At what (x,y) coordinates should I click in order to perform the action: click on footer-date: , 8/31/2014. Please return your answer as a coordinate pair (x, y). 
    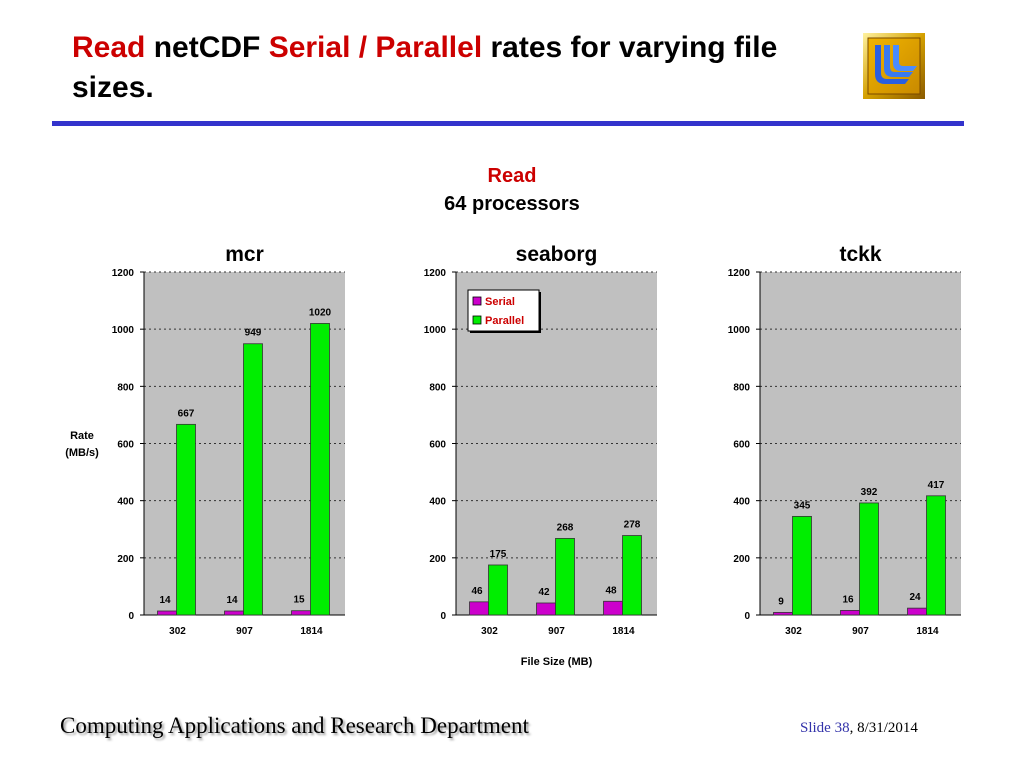
    Looking at the image, I should click on (883, 728).